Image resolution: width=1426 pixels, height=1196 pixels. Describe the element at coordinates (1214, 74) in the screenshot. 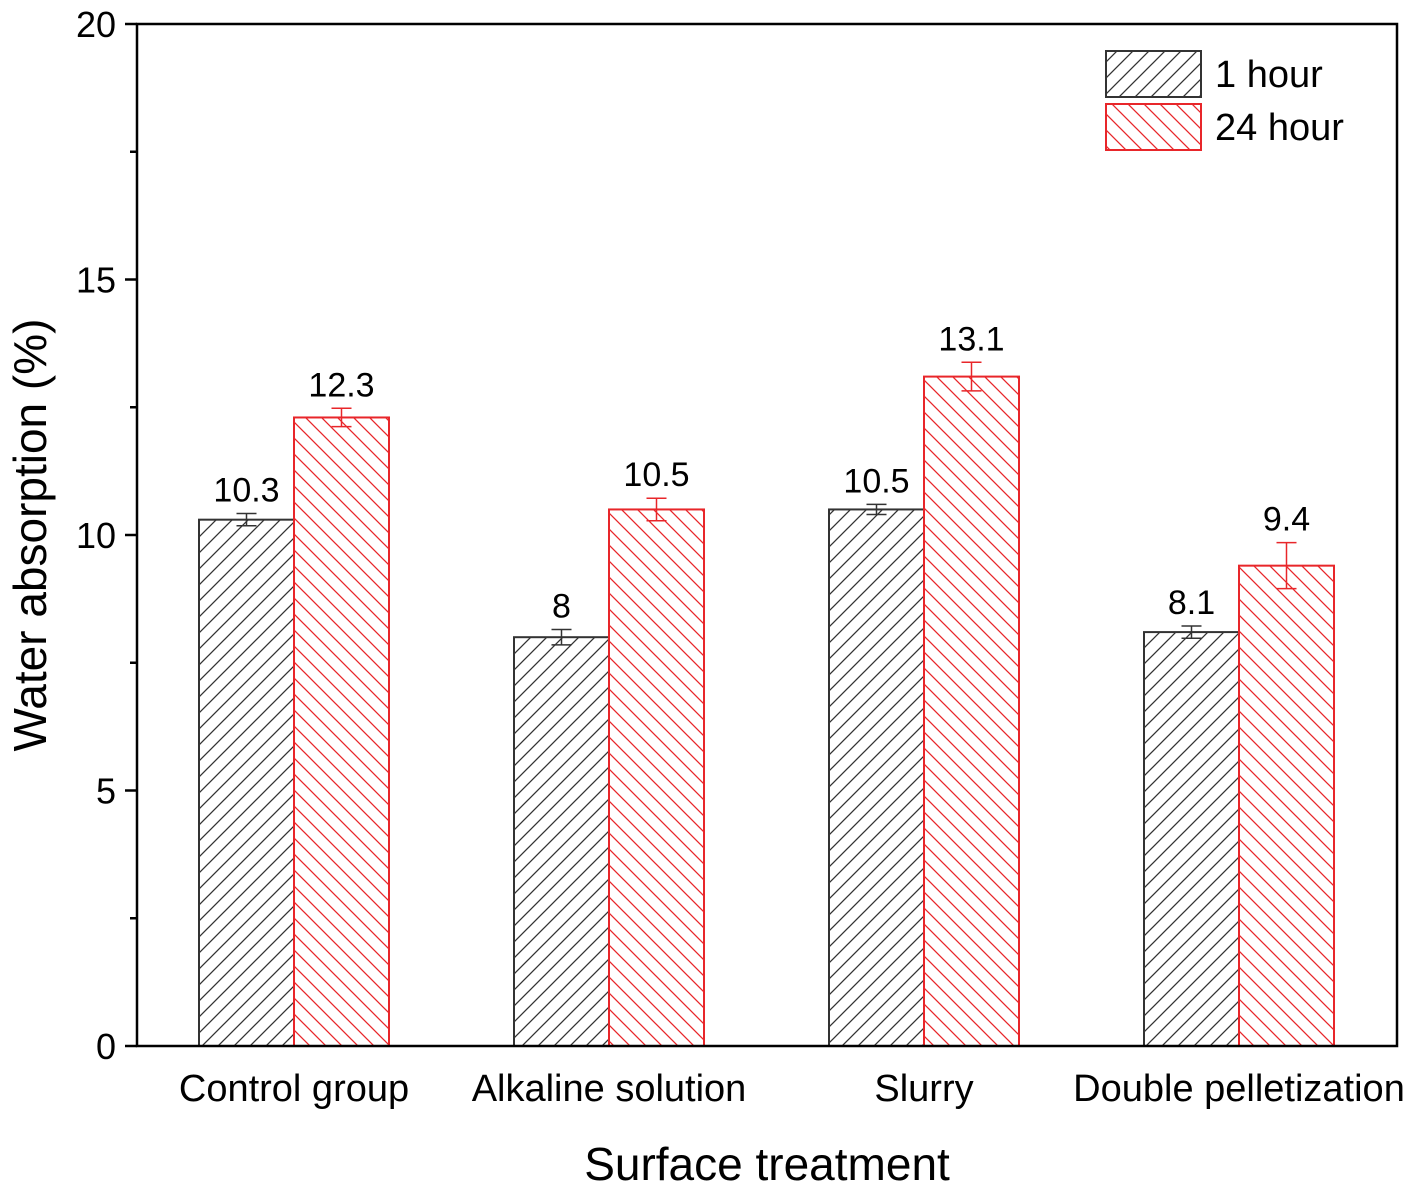

I see `legend-item: 1 hour` at that location.